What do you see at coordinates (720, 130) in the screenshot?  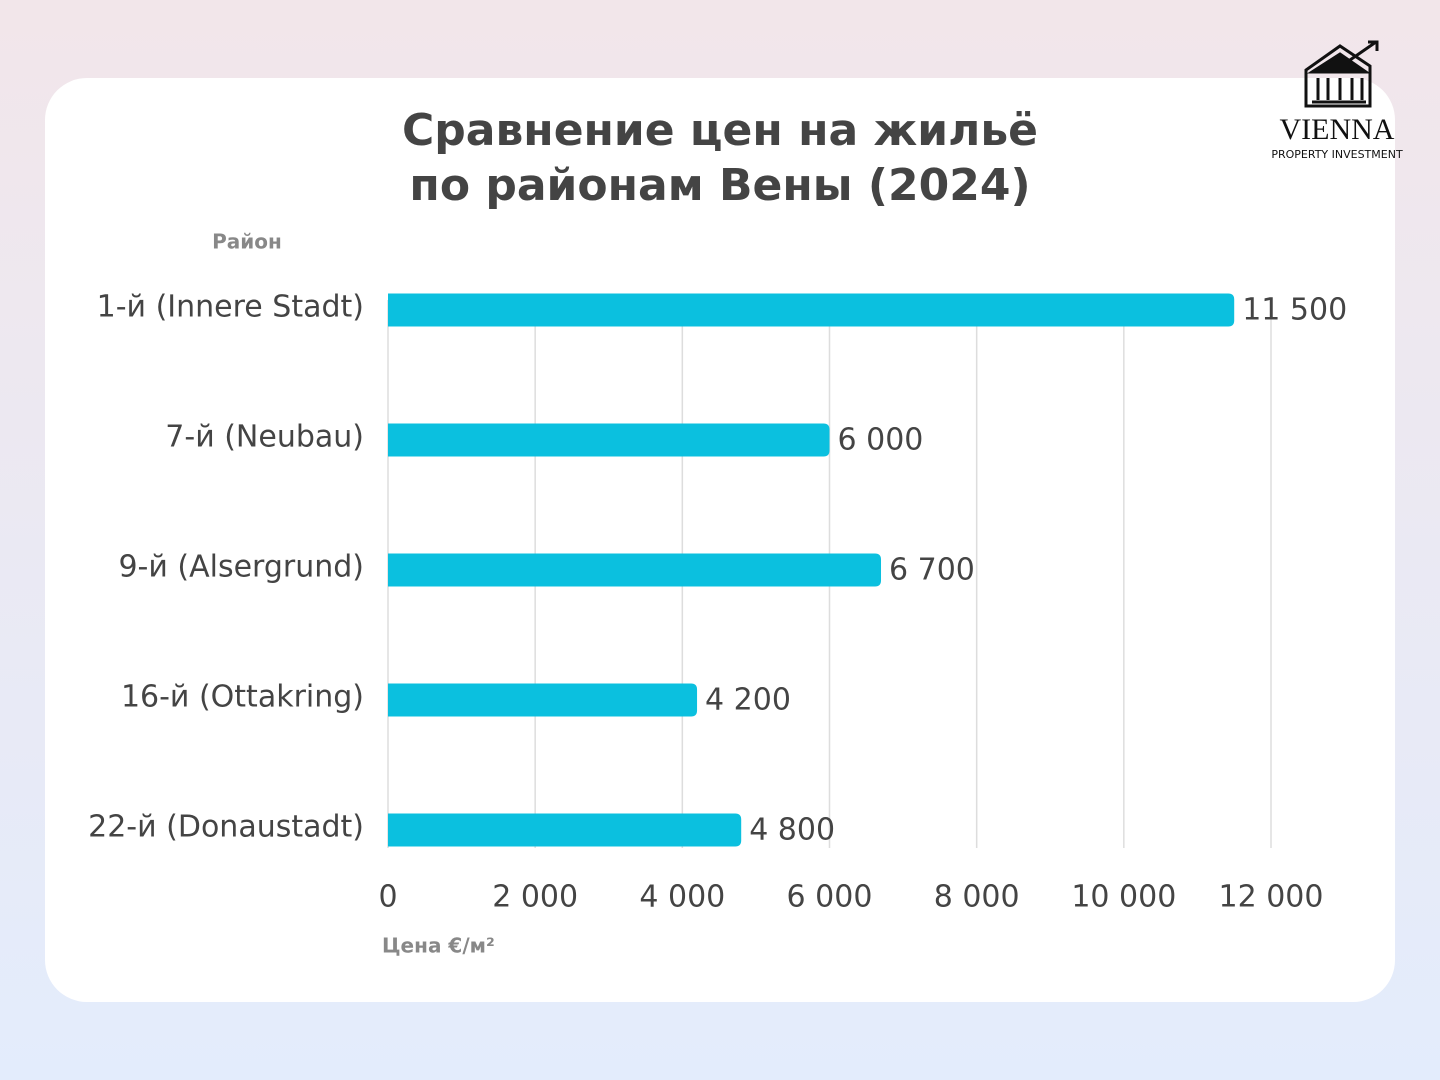 I see `chart-title: Сравнение цен на жильё` at bounding box center [720, 130].